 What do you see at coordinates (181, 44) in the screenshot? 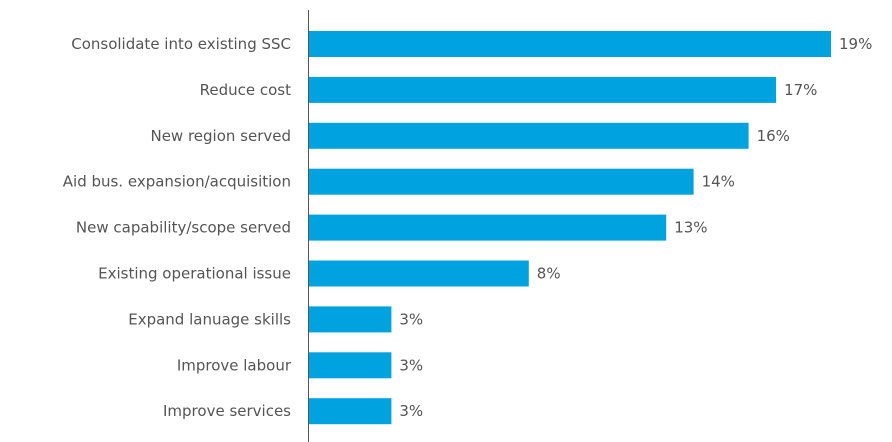
I see `category-label-0: Consolidate into existing SSC` at bounding box center [181, 44].